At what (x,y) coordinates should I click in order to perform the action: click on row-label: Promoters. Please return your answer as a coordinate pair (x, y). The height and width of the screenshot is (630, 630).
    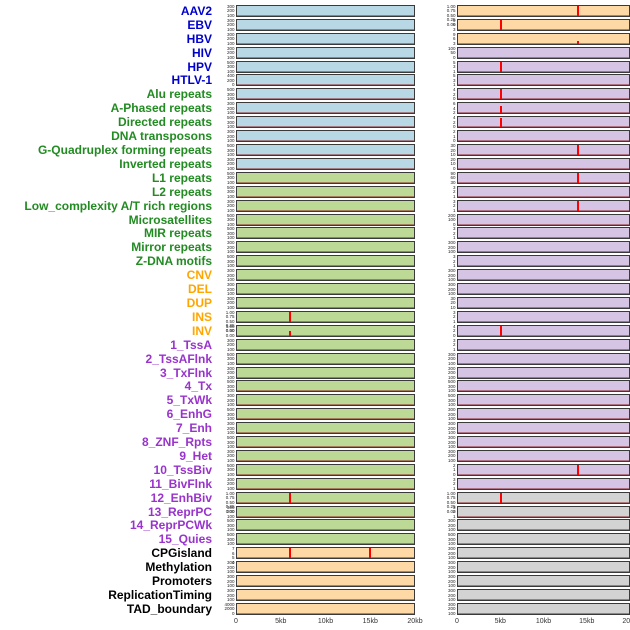
    Looking at the image, I should click on (181, 581).